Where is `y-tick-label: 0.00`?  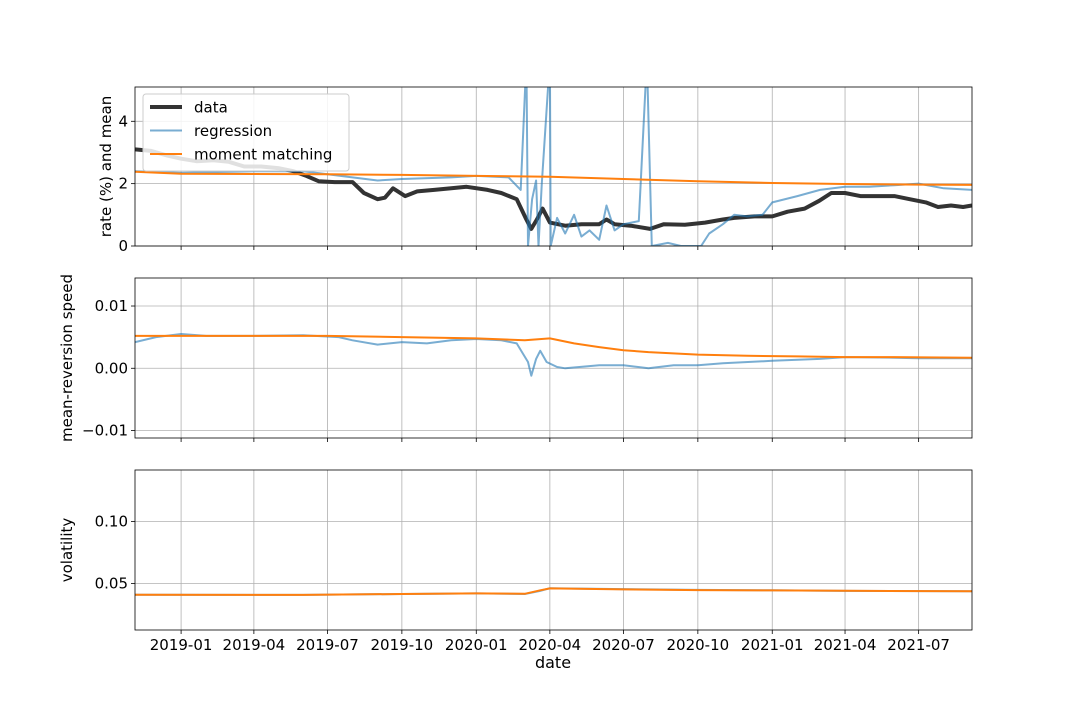 y-tick-label: 0.00 is located at coordinates (111, 368).